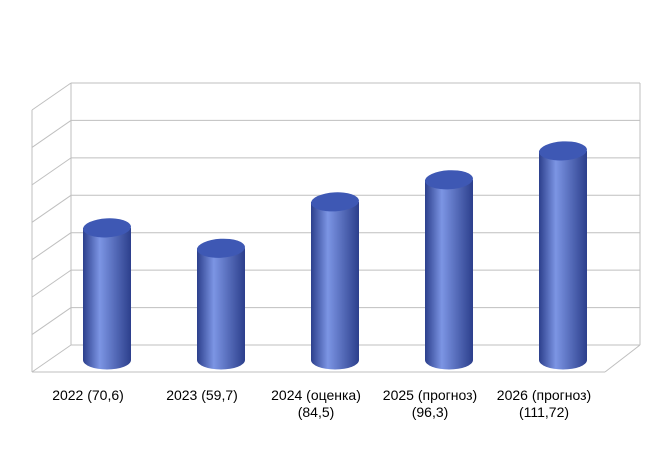 The height and width of the screenshot is (453, 648). Describe the element at coordinates (316, 403) in the screenshot. I see `x-tick-label: 2024 (оценка) (84,5)` at that location.